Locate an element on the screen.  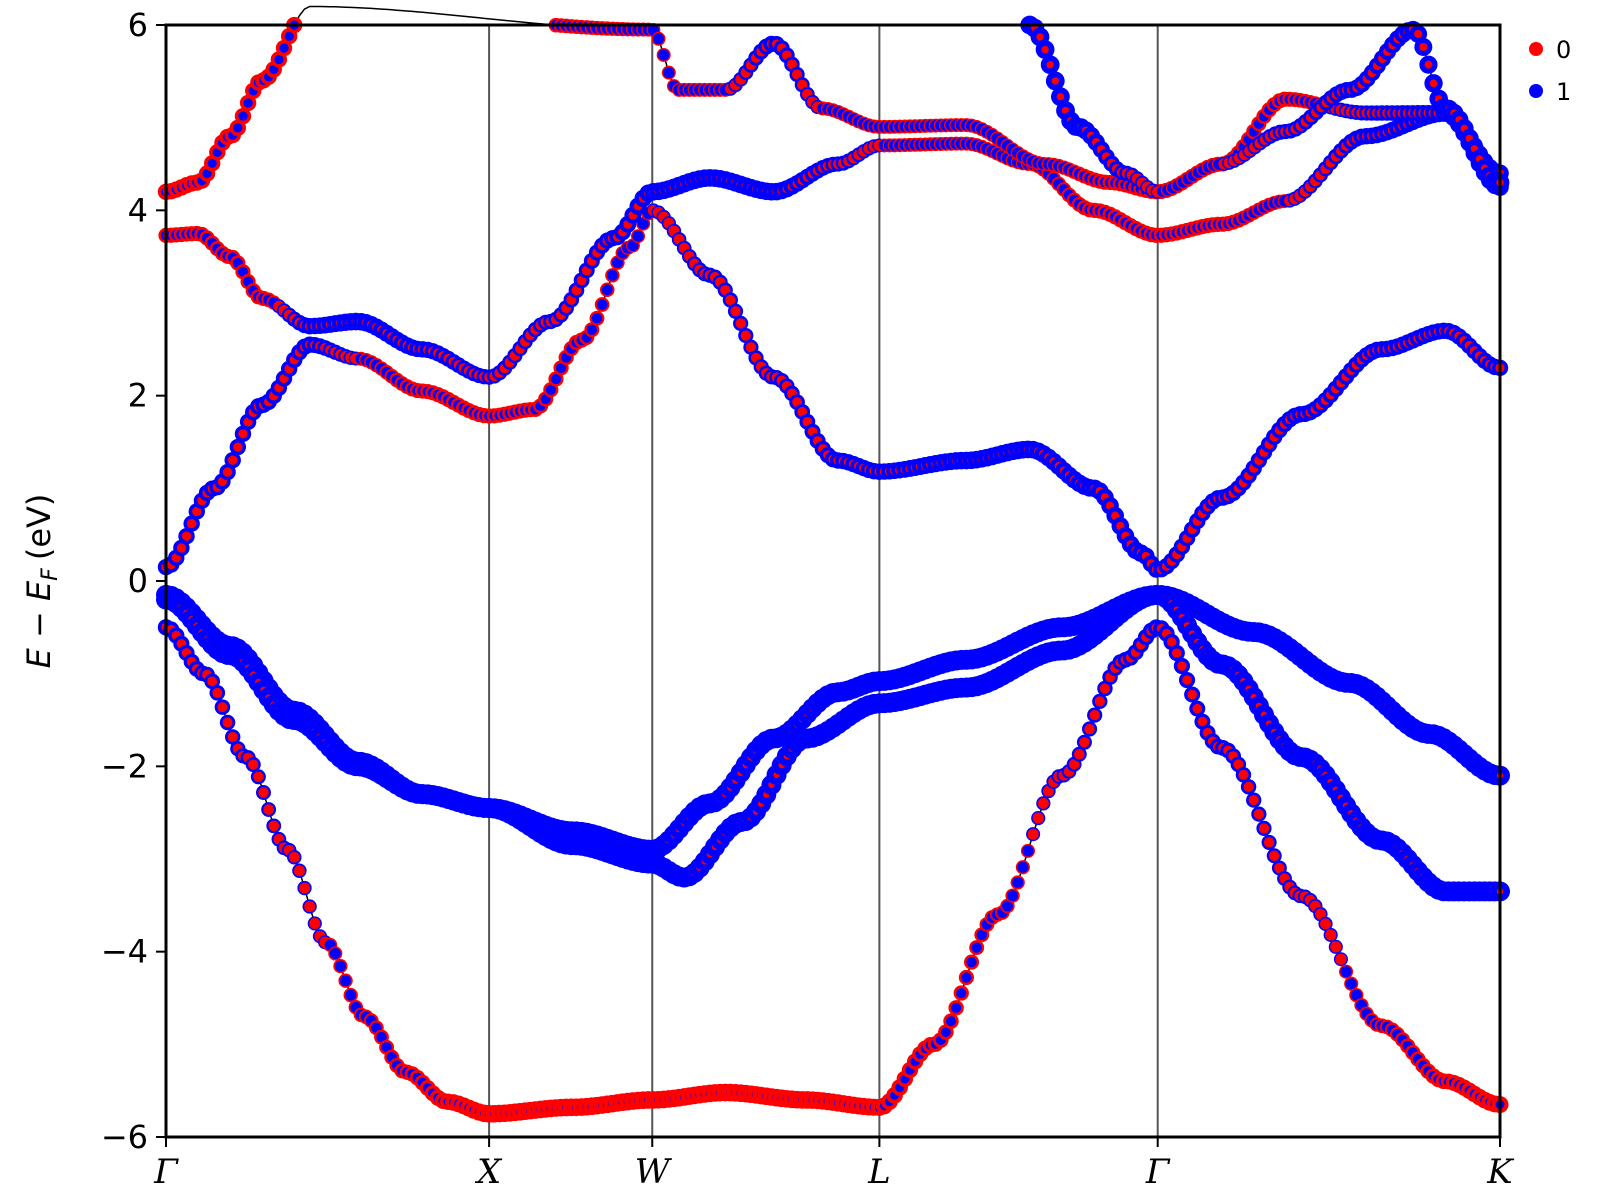
y-tick-label: 4 is located at coordinates (138, 210).